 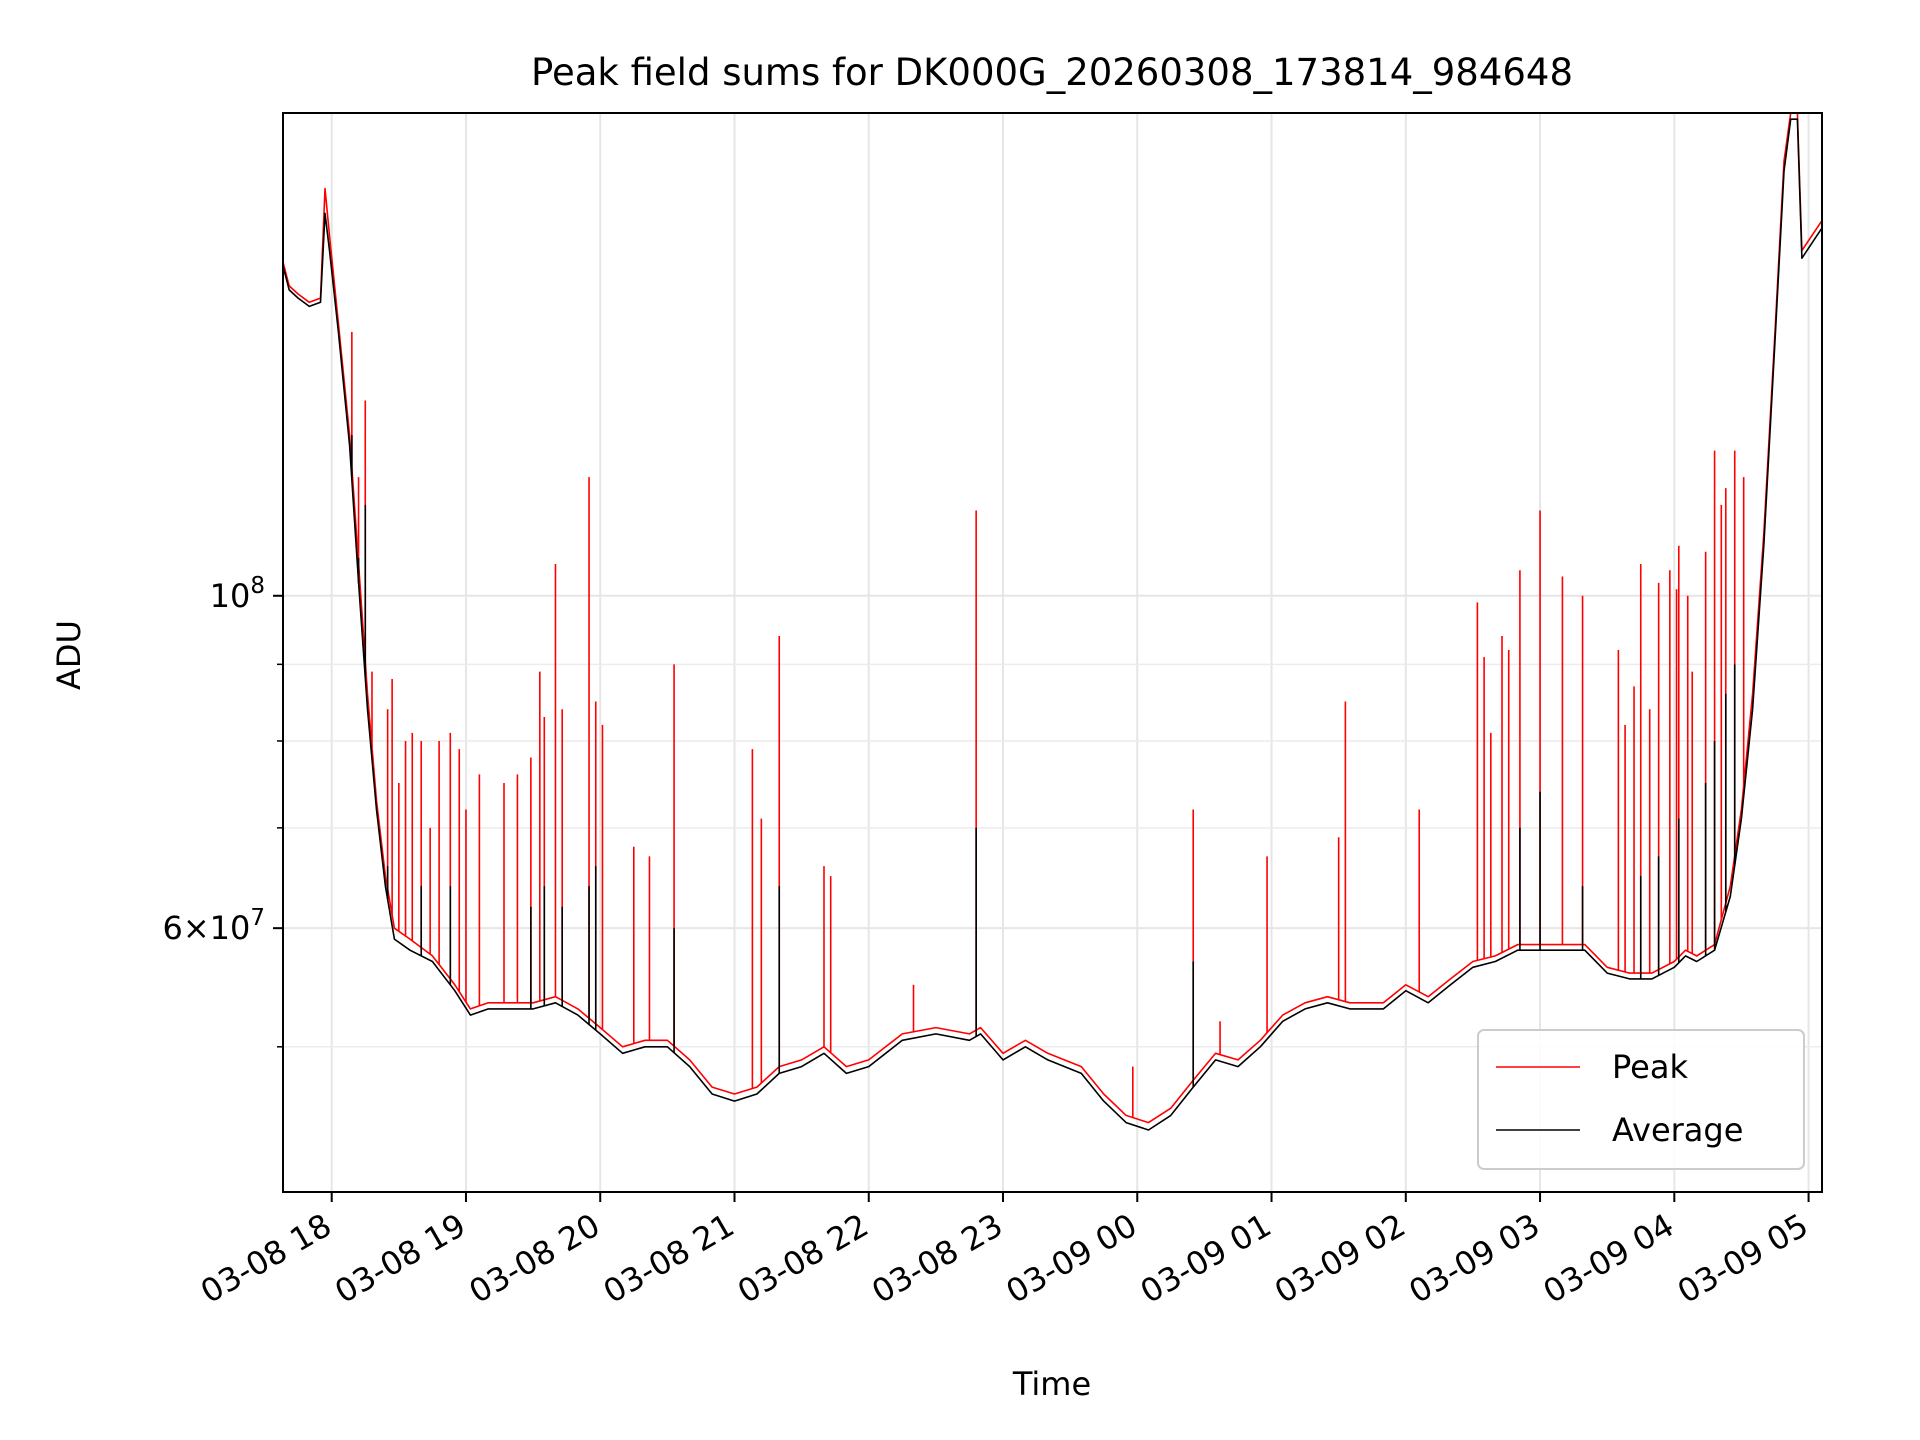 What do you see at coordinates (237, 594) in the screenshot?
I see `y-tick-label: 108` at bounding box center [237, 594].